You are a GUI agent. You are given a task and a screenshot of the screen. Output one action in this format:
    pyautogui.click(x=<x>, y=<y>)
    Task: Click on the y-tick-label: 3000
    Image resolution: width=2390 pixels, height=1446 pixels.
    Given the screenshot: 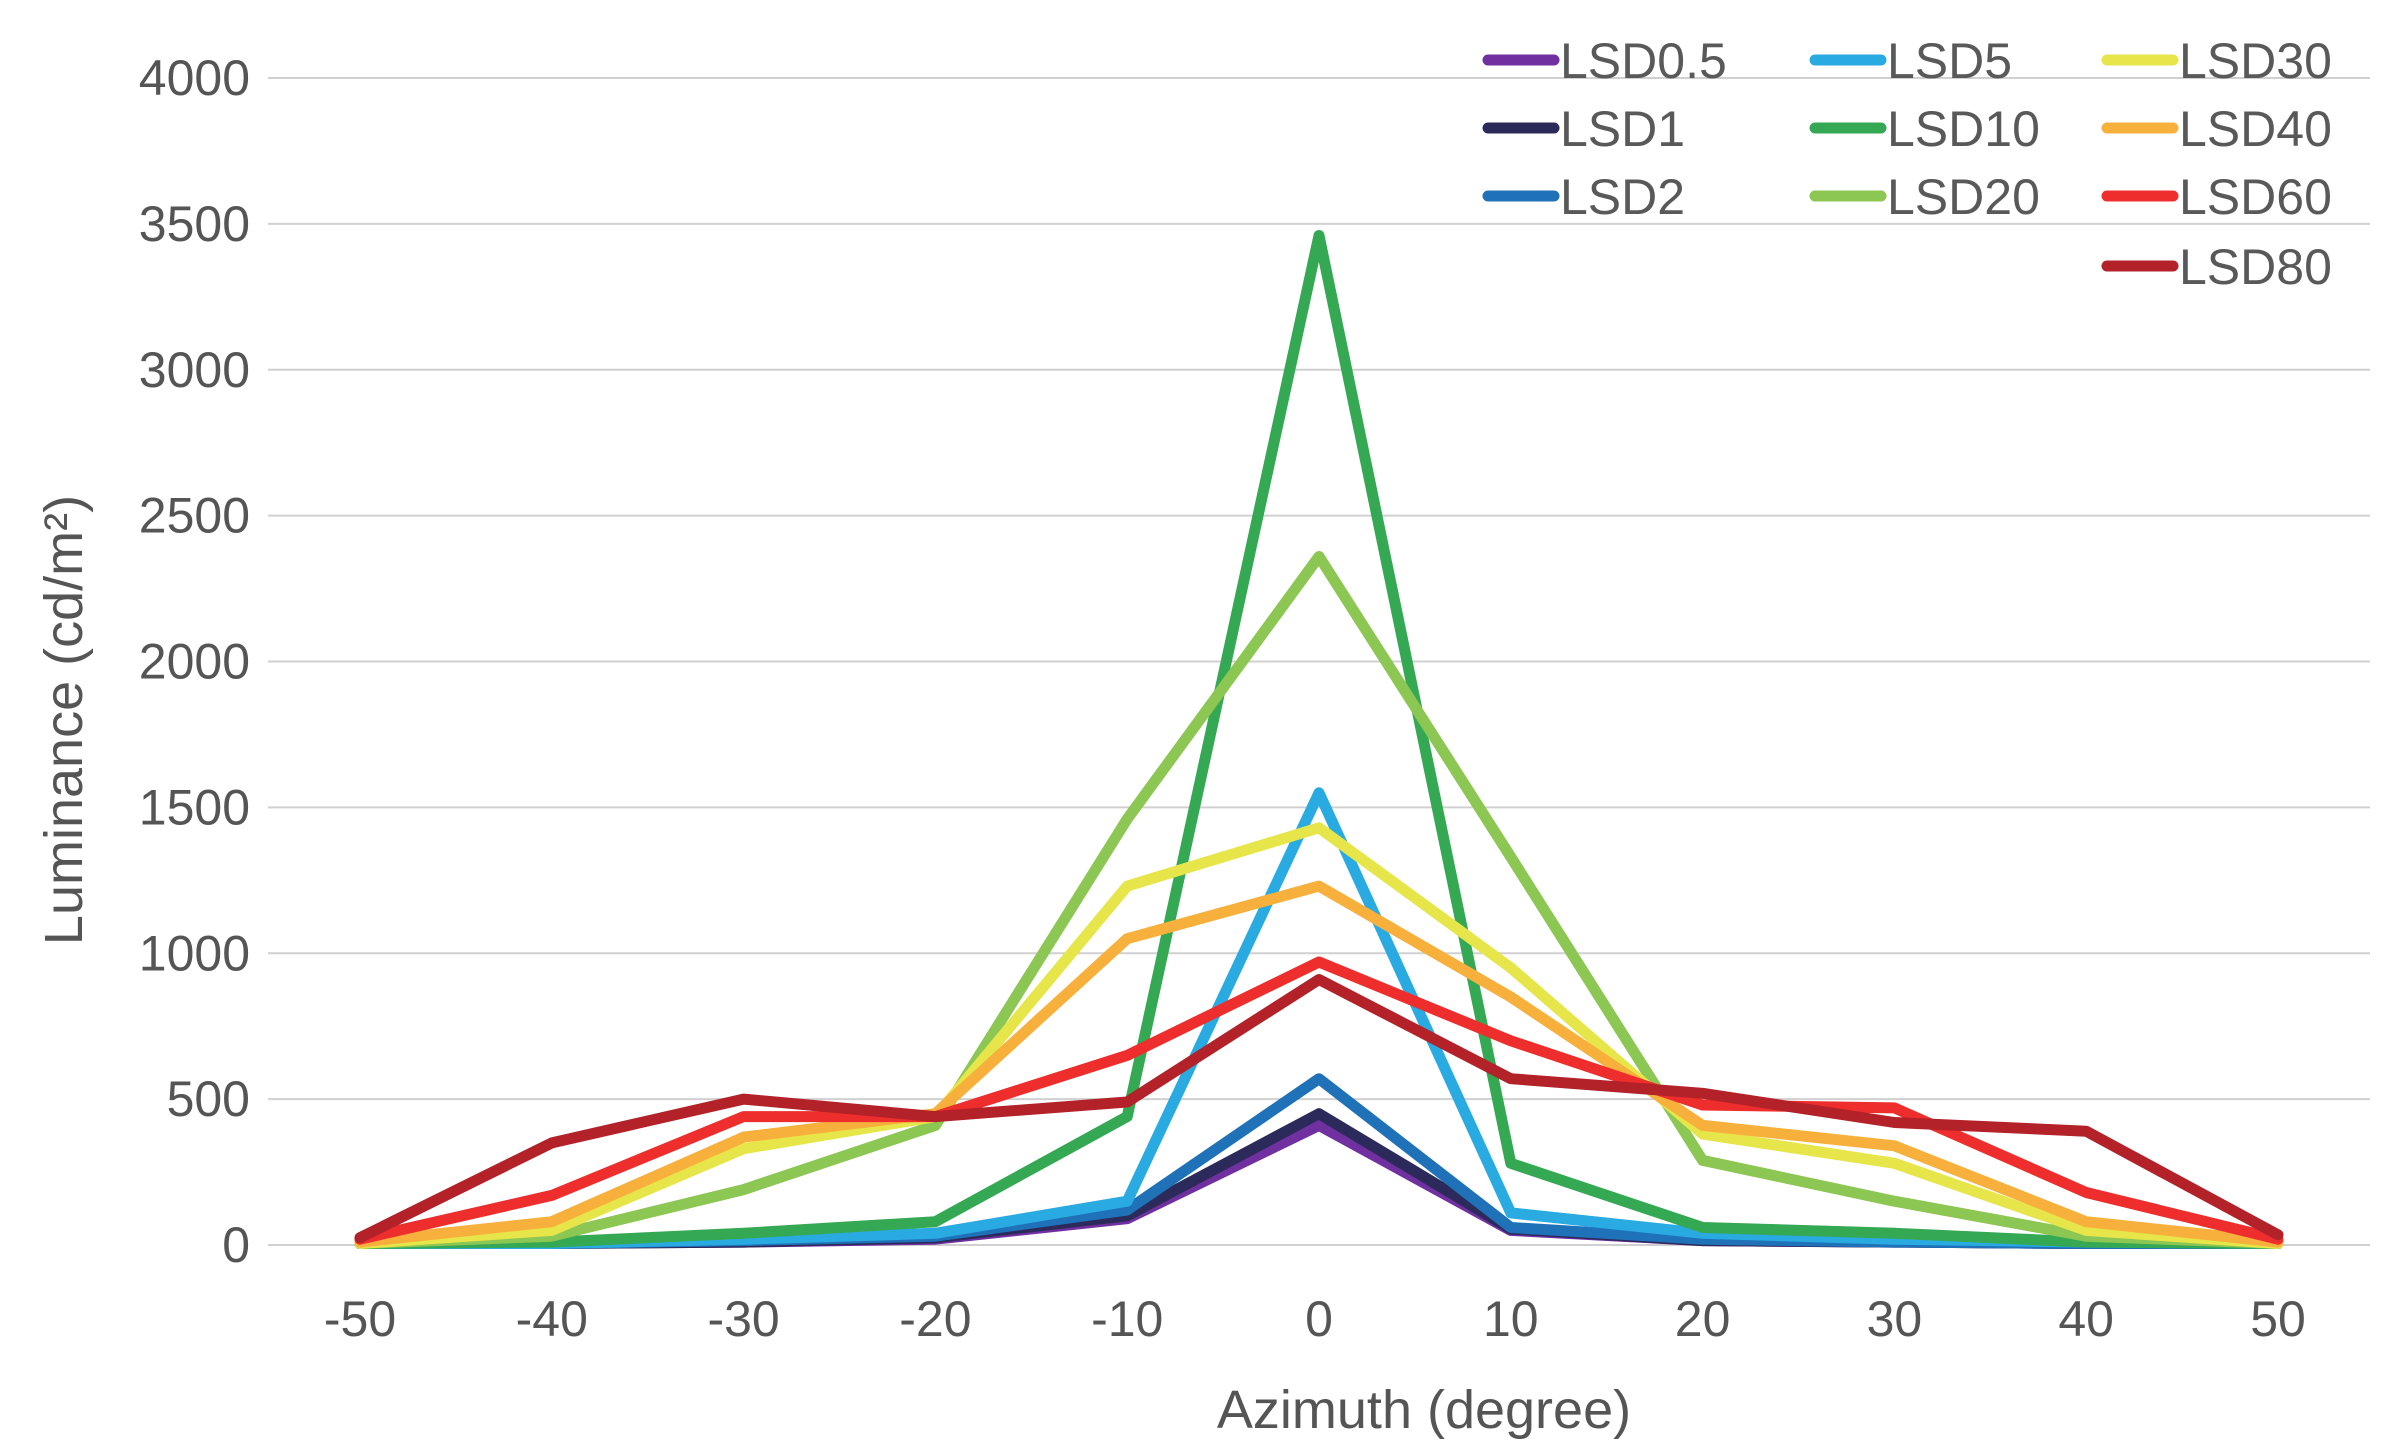 What is the action you would take?
    pyautogui.click(x=194, y=370)
    